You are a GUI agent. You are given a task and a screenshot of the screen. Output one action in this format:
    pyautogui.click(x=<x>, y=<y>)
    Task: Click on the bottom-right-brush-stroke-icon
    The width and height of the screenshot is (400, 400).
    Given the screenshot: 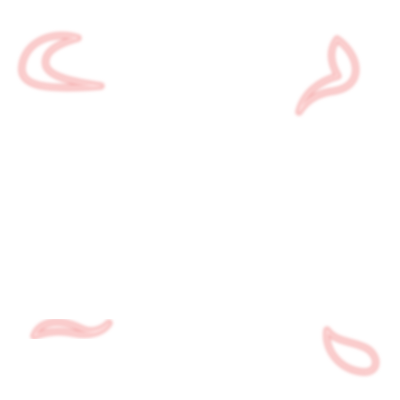 What is the action you would take?
    pyautogui.click(x=351, y=351)
    